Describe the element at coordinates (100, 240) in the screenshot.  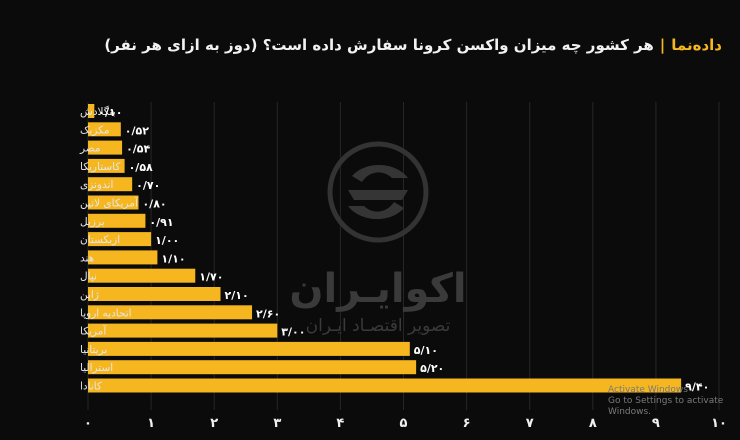
I see `category-label: ازبکستان` at that location.